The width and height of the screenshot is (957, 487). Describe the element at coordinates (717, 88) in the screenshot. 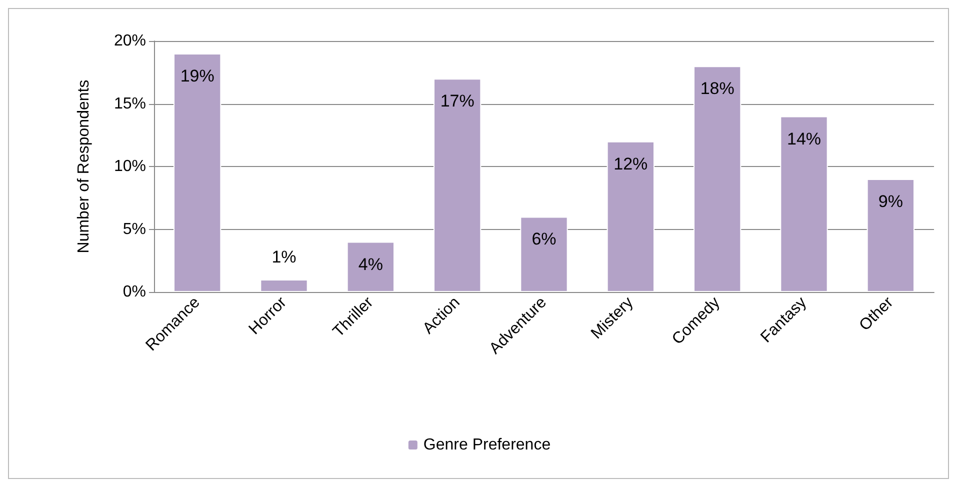

I see `data-label: 18%` at that location.